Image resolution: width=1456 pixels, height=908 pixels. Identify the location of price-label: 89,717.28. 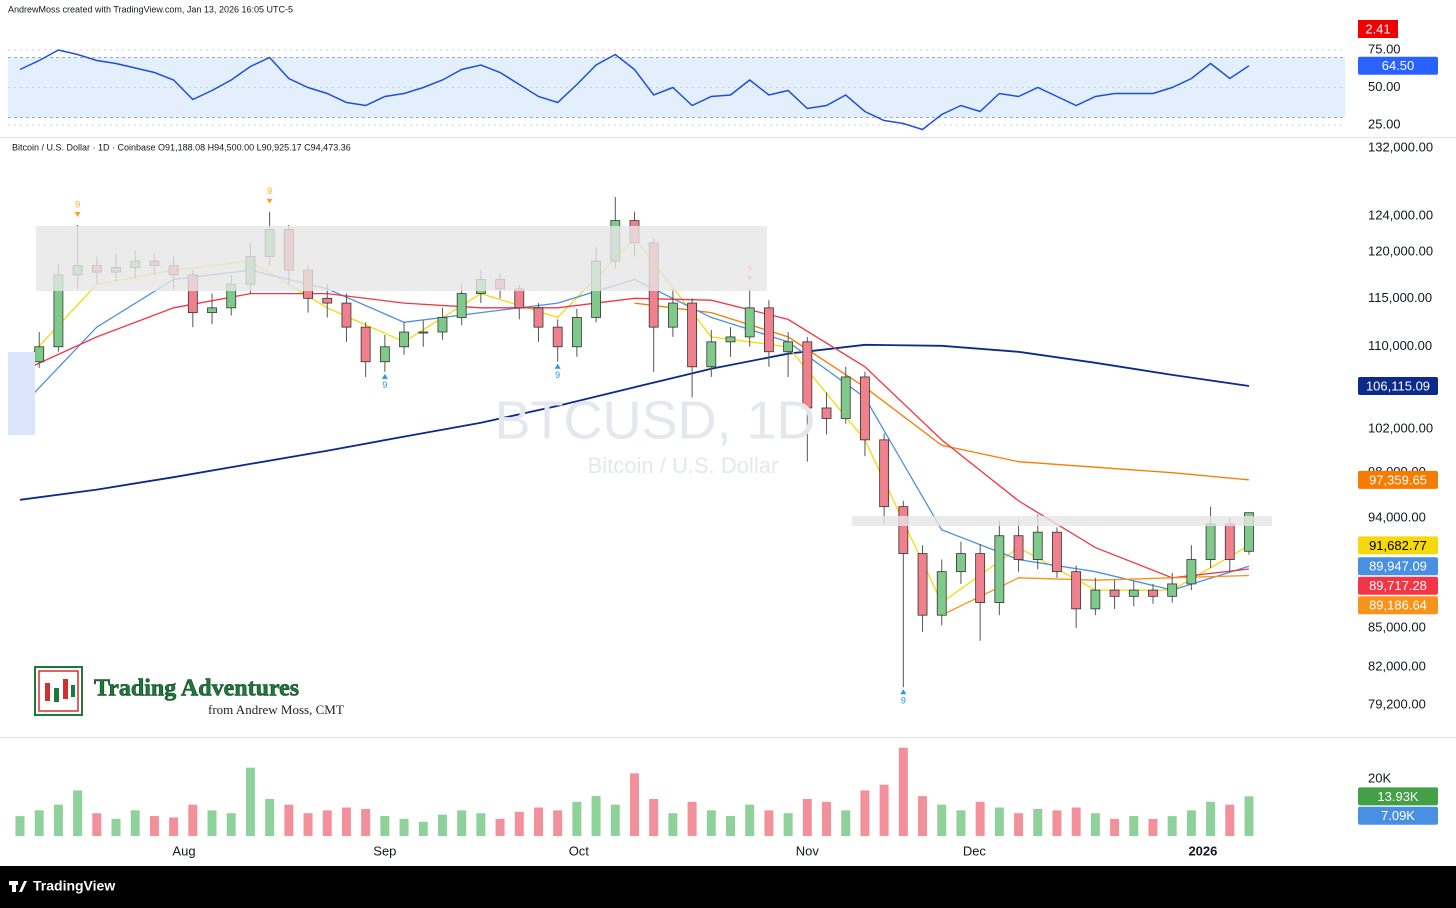
(1398, 585).